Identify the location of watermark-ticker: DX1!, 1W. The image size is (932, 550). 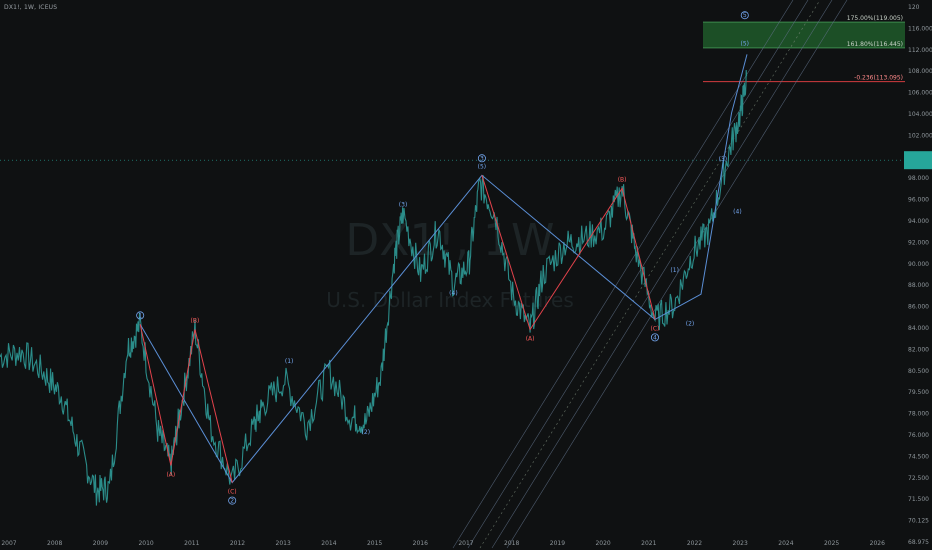
(449, 240).